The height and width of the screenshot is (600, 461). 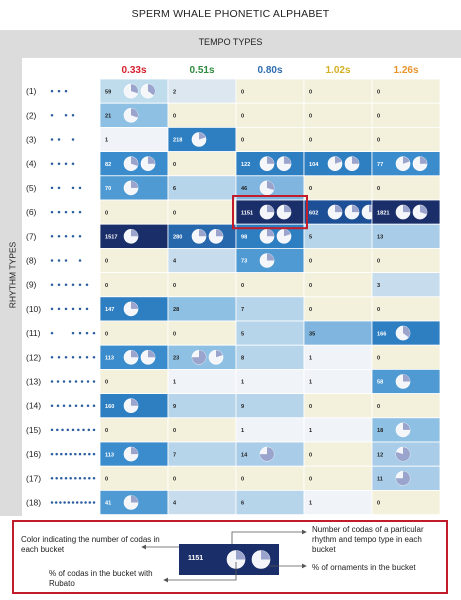 I want to click on cell-r6-c3, so click(x=270, y=212).